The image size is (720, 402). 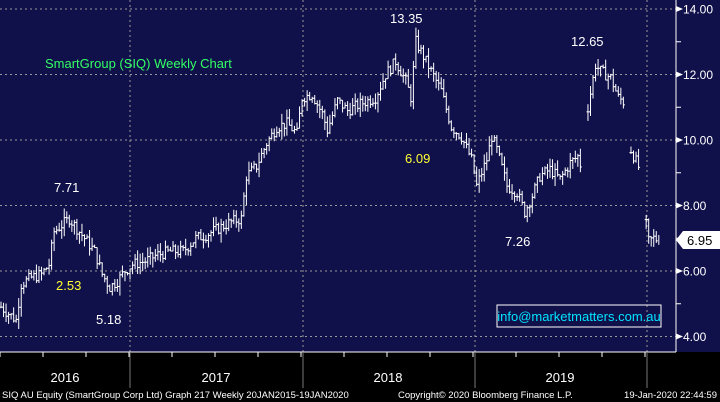 I want to click on last-price-tag: 6.95, so click(x=698, y=240).